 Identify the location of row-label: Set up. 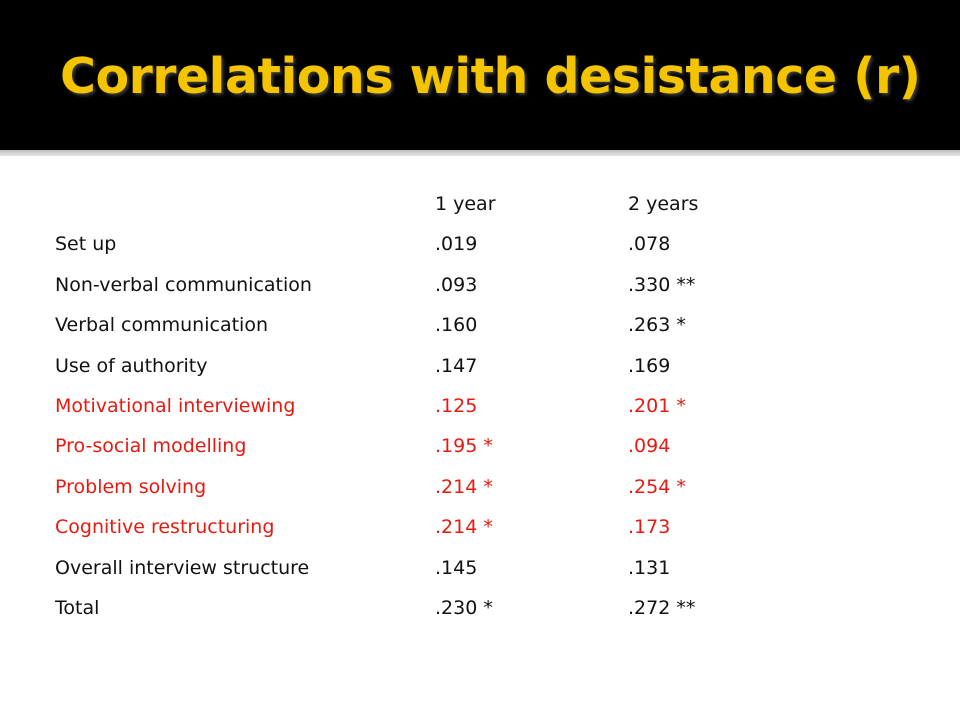
(86, 244).